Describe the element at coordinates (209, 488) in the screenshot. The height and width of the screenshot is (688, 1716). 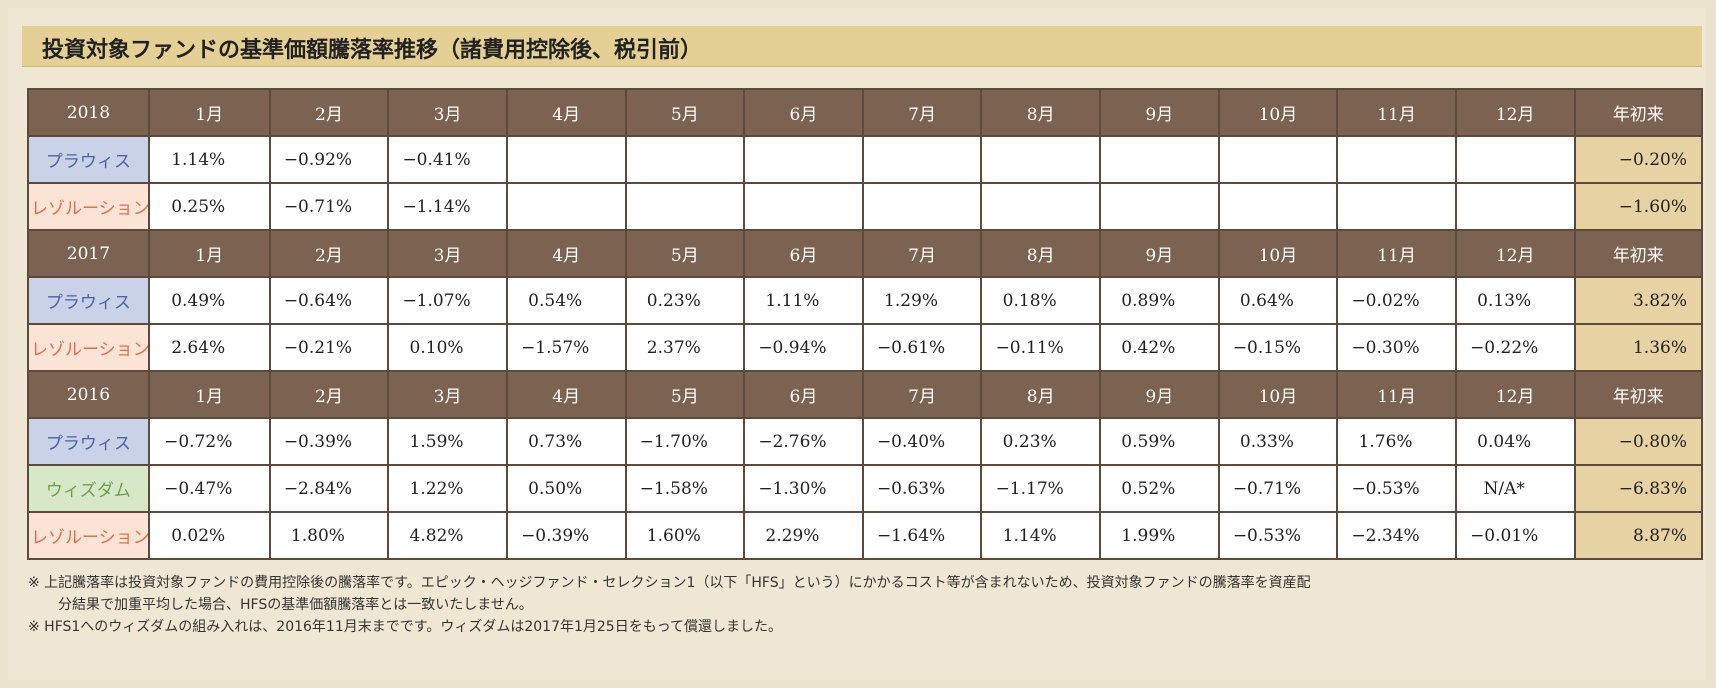
I see `return-value: −0.47%` at that location.